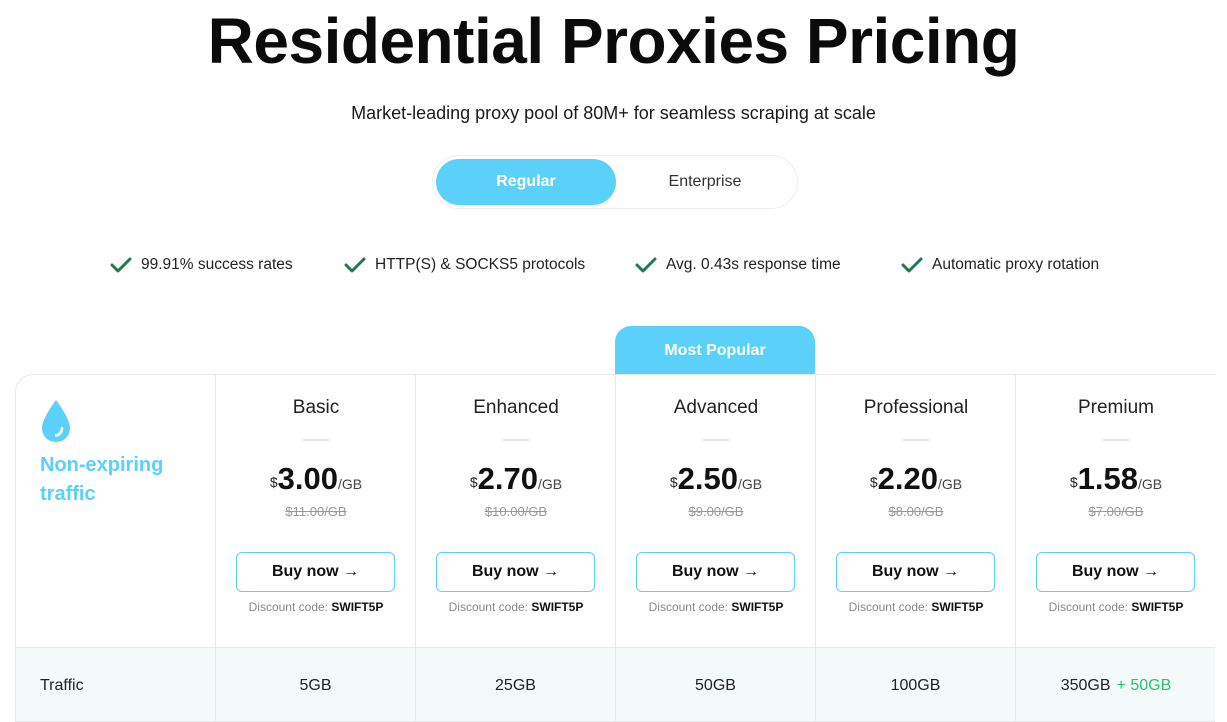 The image size is (1227, 722). What do you see at coordinates (115, 511) in the screenshot?
I see `row-header-cell: Non-expiring traffic` at bounding box center [115, 511].